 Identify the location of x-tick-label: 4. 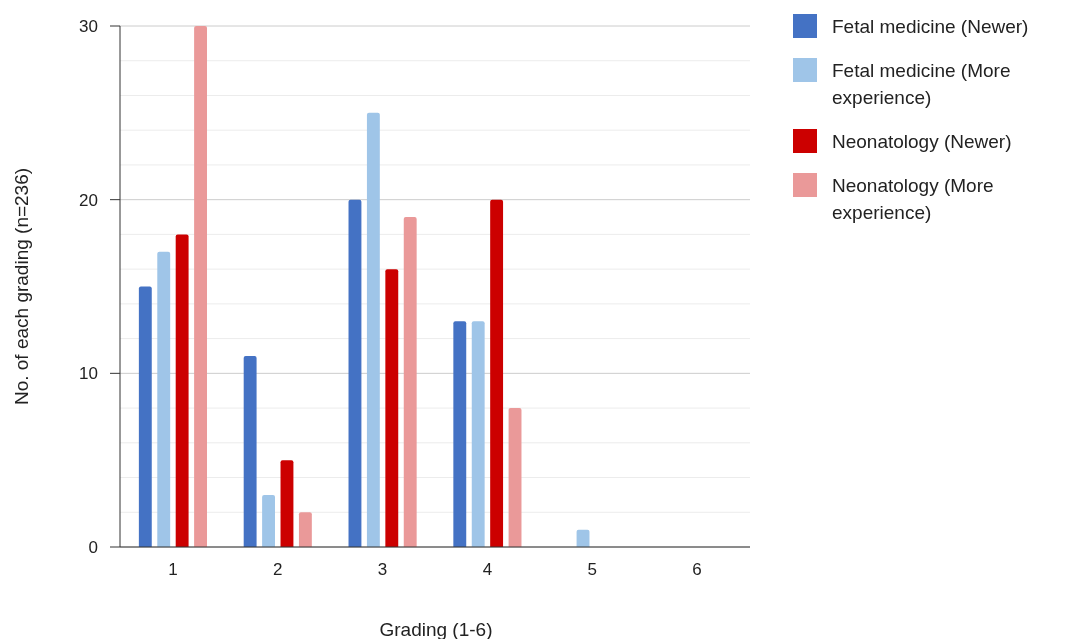
(487, 569).